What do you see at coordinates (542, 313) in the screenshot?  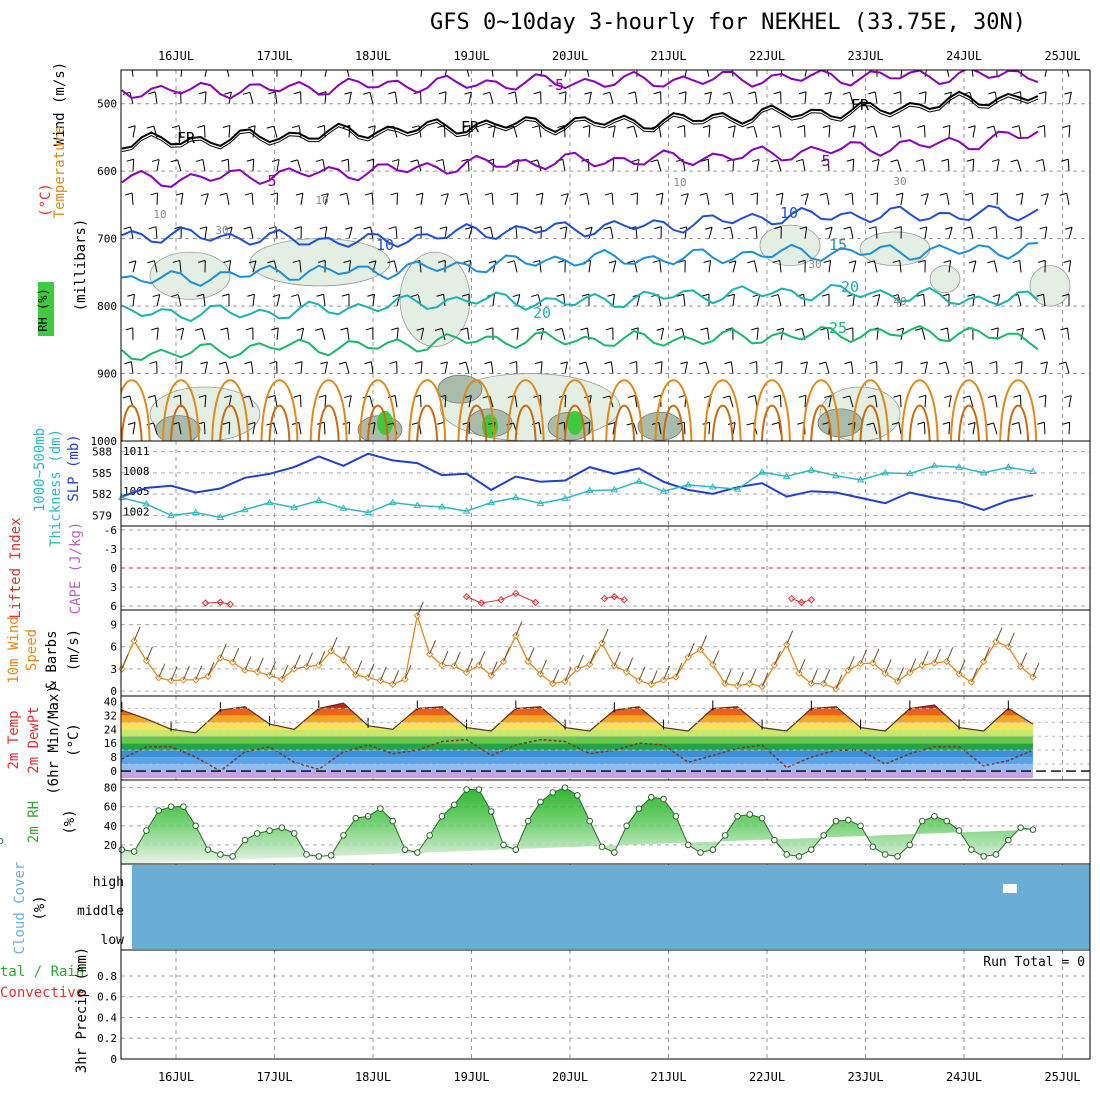 I see `contour-label: 20` at bounding box center [542, 313].